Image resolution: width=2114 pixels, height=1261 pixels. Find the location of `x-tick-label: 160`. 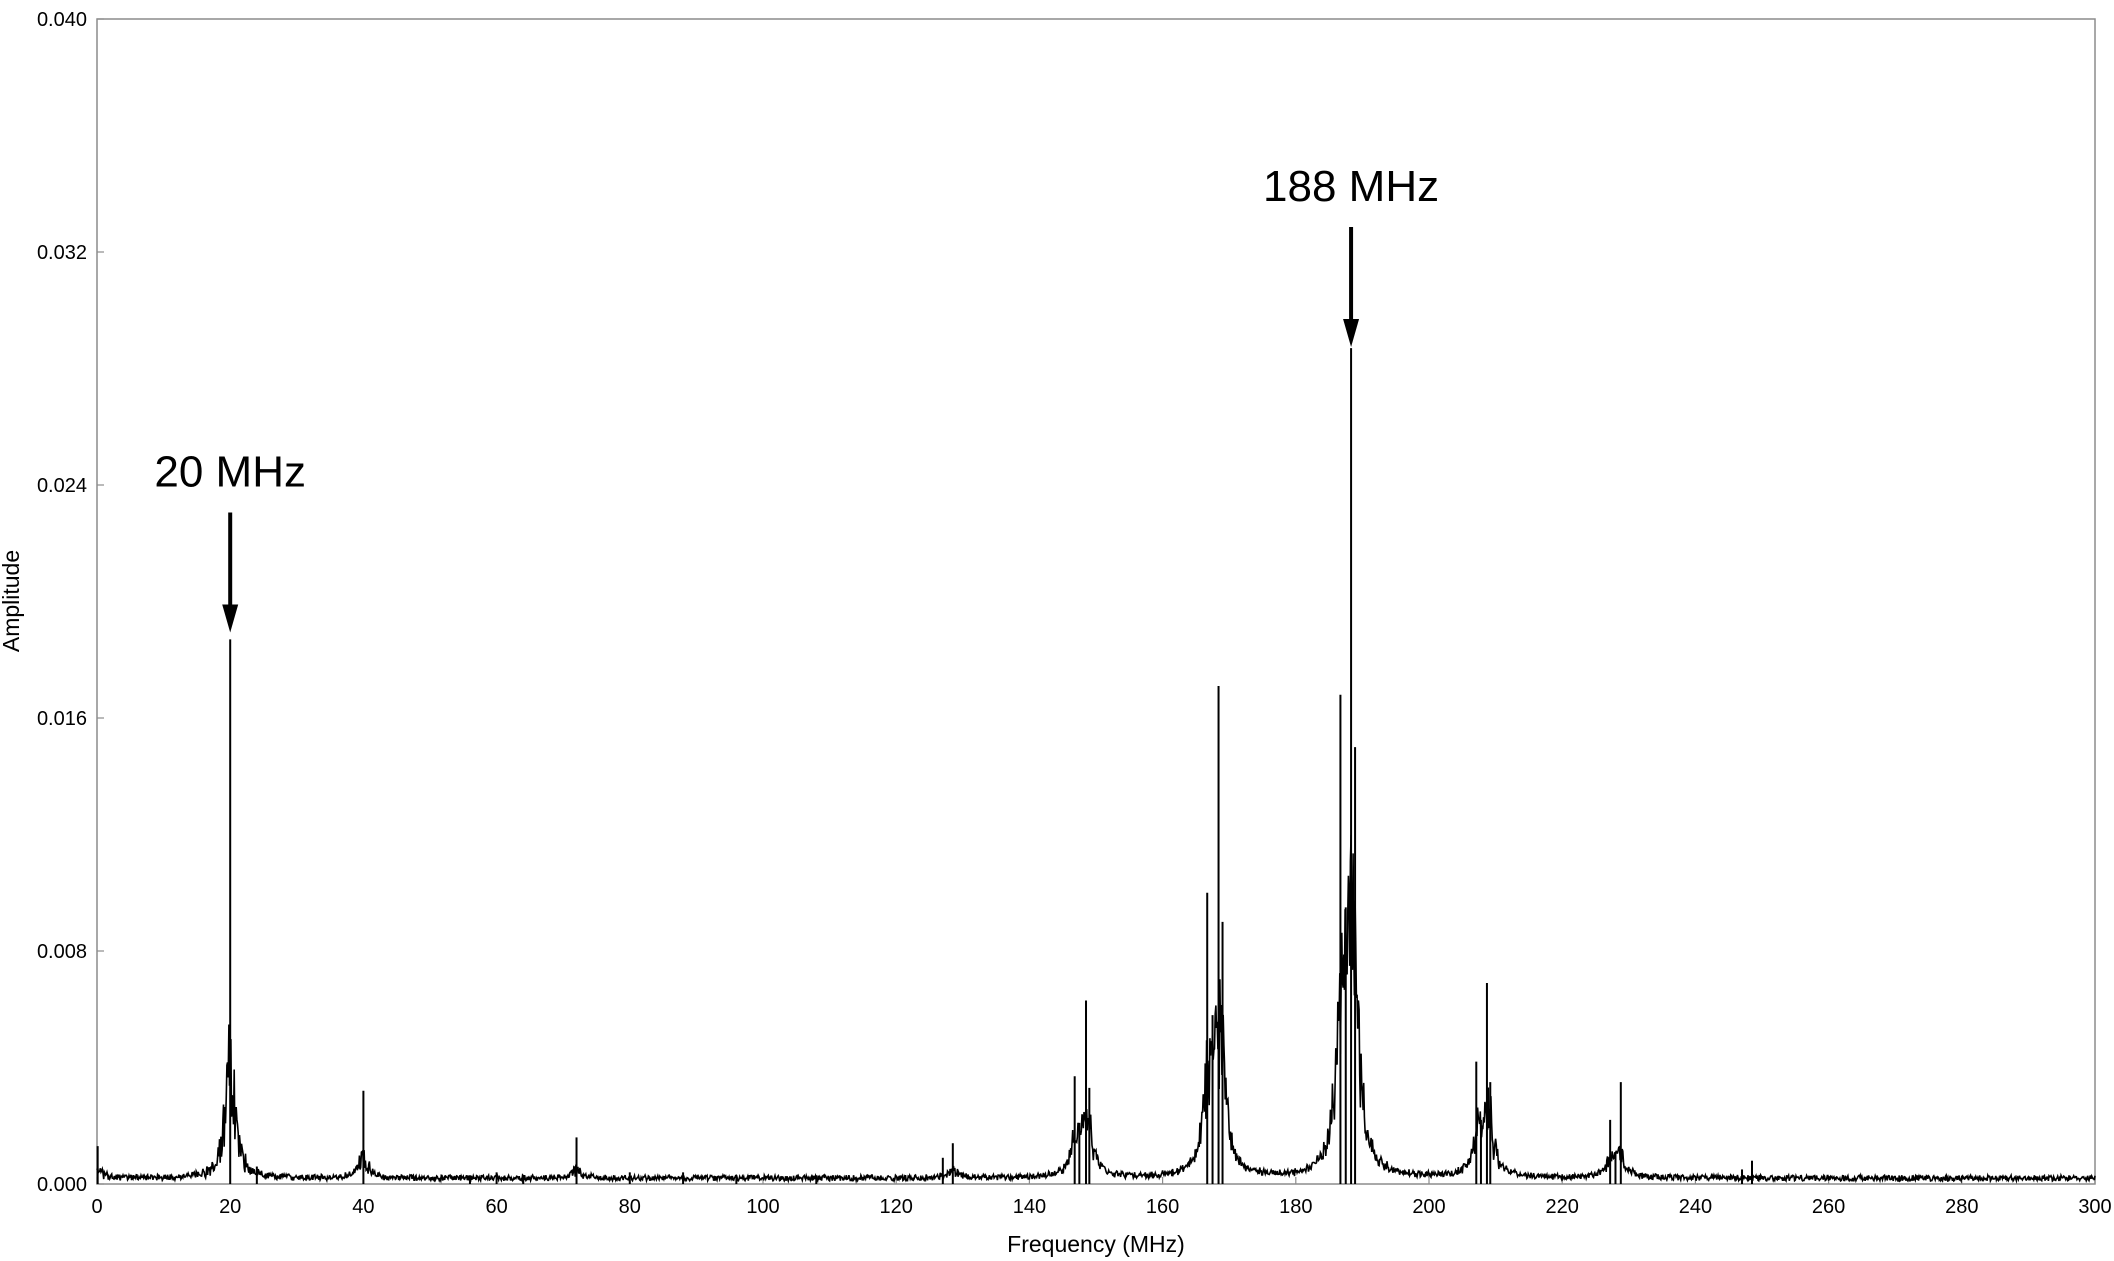

x-tick-label: 160 is located at coordinates (1162, 1207).